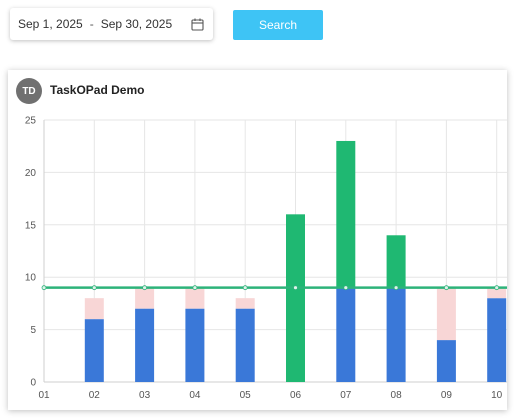  I want to click on card-header: TD TaskOPad Demo, so click(257, 90).